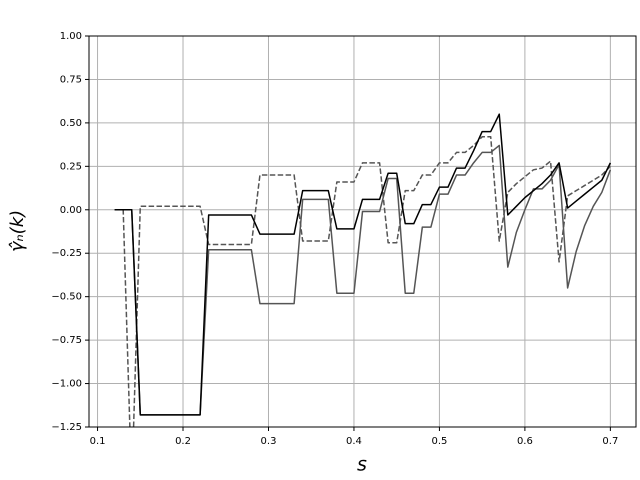  Describe the element at coordinates (17, 231) in the screenshot. I see `y-axis-label: γ̂ₙ(k)` at that location.